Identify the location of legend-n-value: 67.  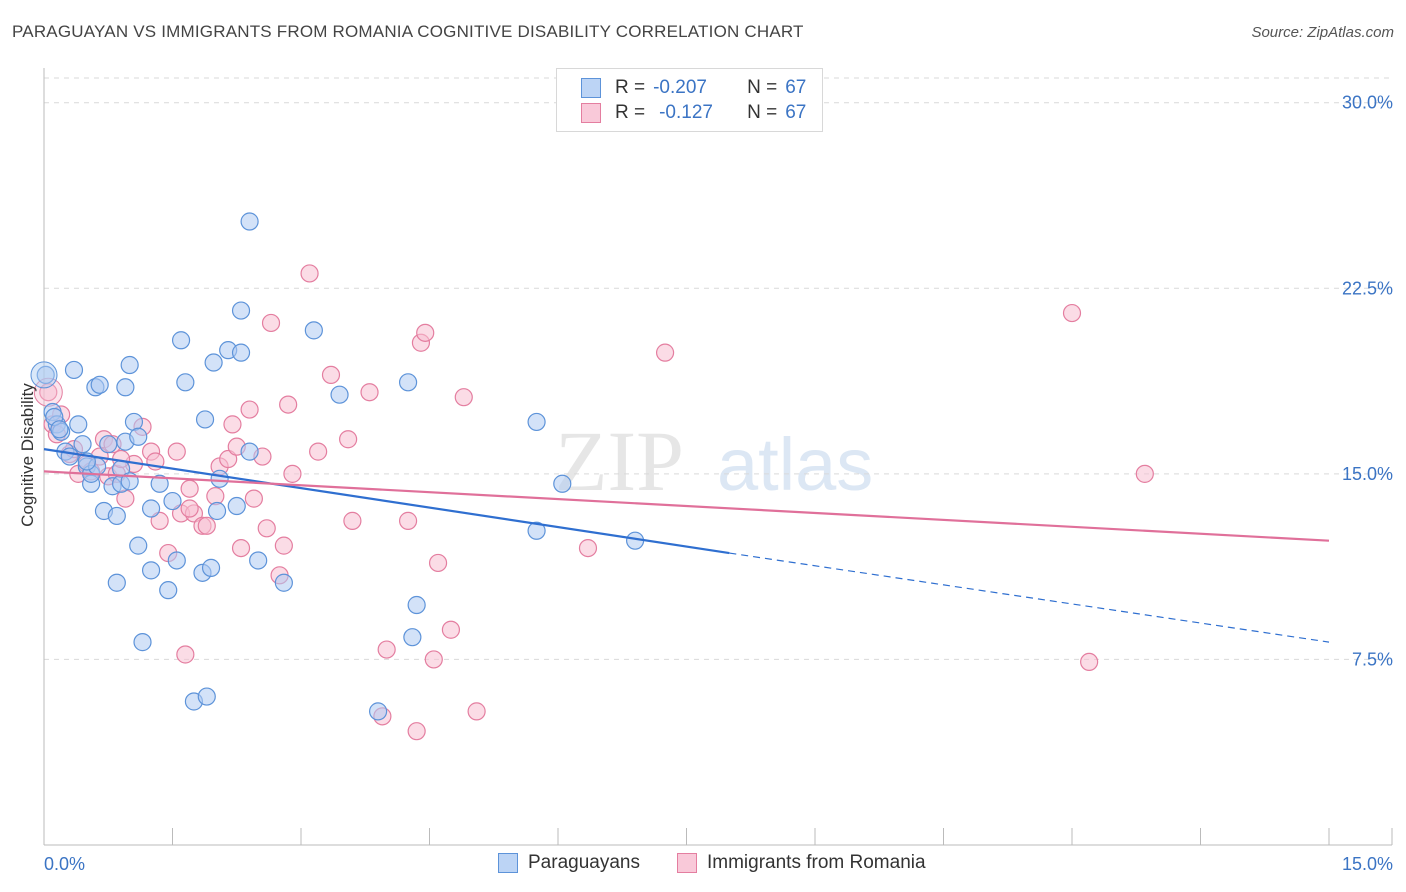
(796, 112).